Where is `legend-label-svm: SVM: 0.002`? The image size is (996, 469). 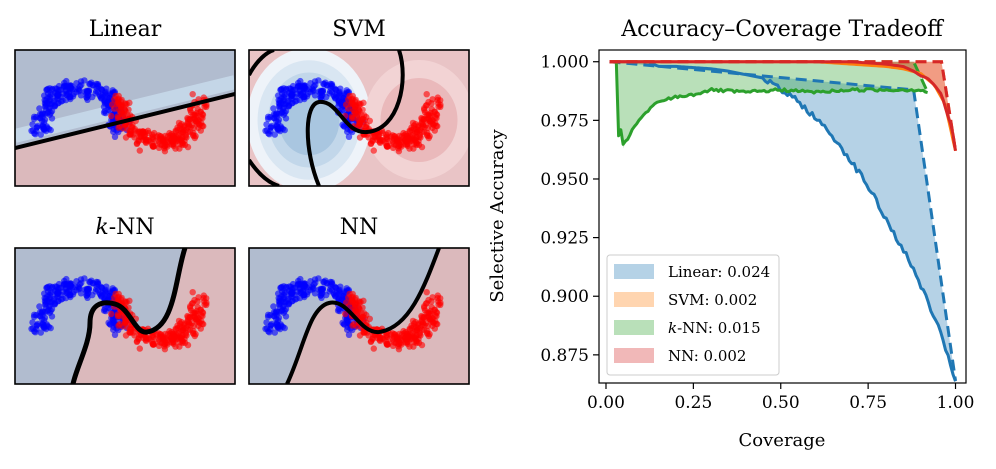
legend-label-svm: SVM: 0.002 is located at coordinates (712, 300).